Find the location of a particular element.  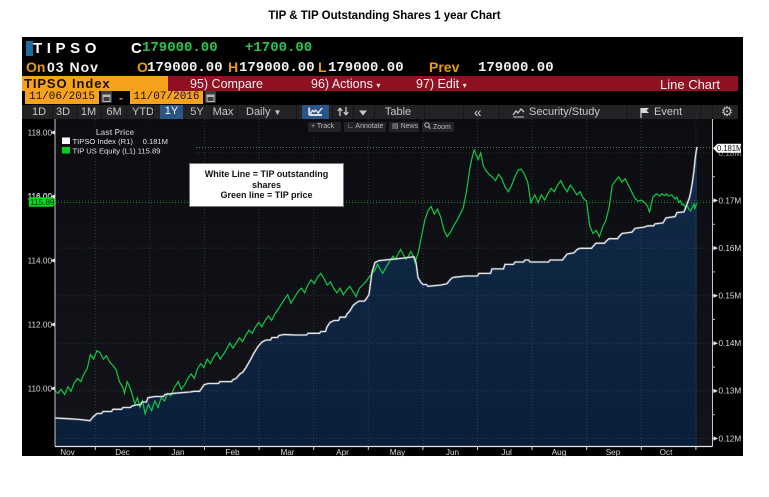

svg-text: 114.00 is located at coordinates (40, 260).